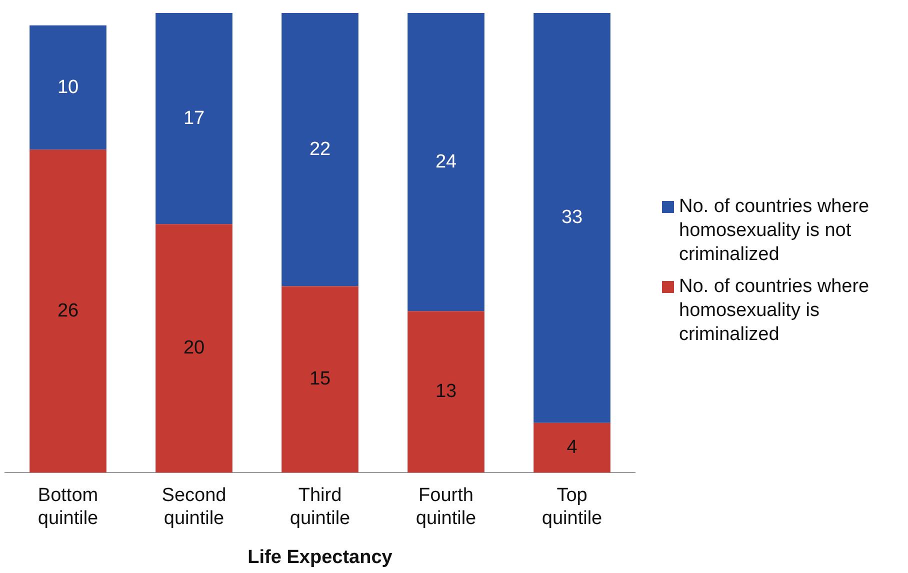  Describe the element at coordinates (446, 507) in the screenshot. I see `x-tick-label: Fourth quintile` at that location.